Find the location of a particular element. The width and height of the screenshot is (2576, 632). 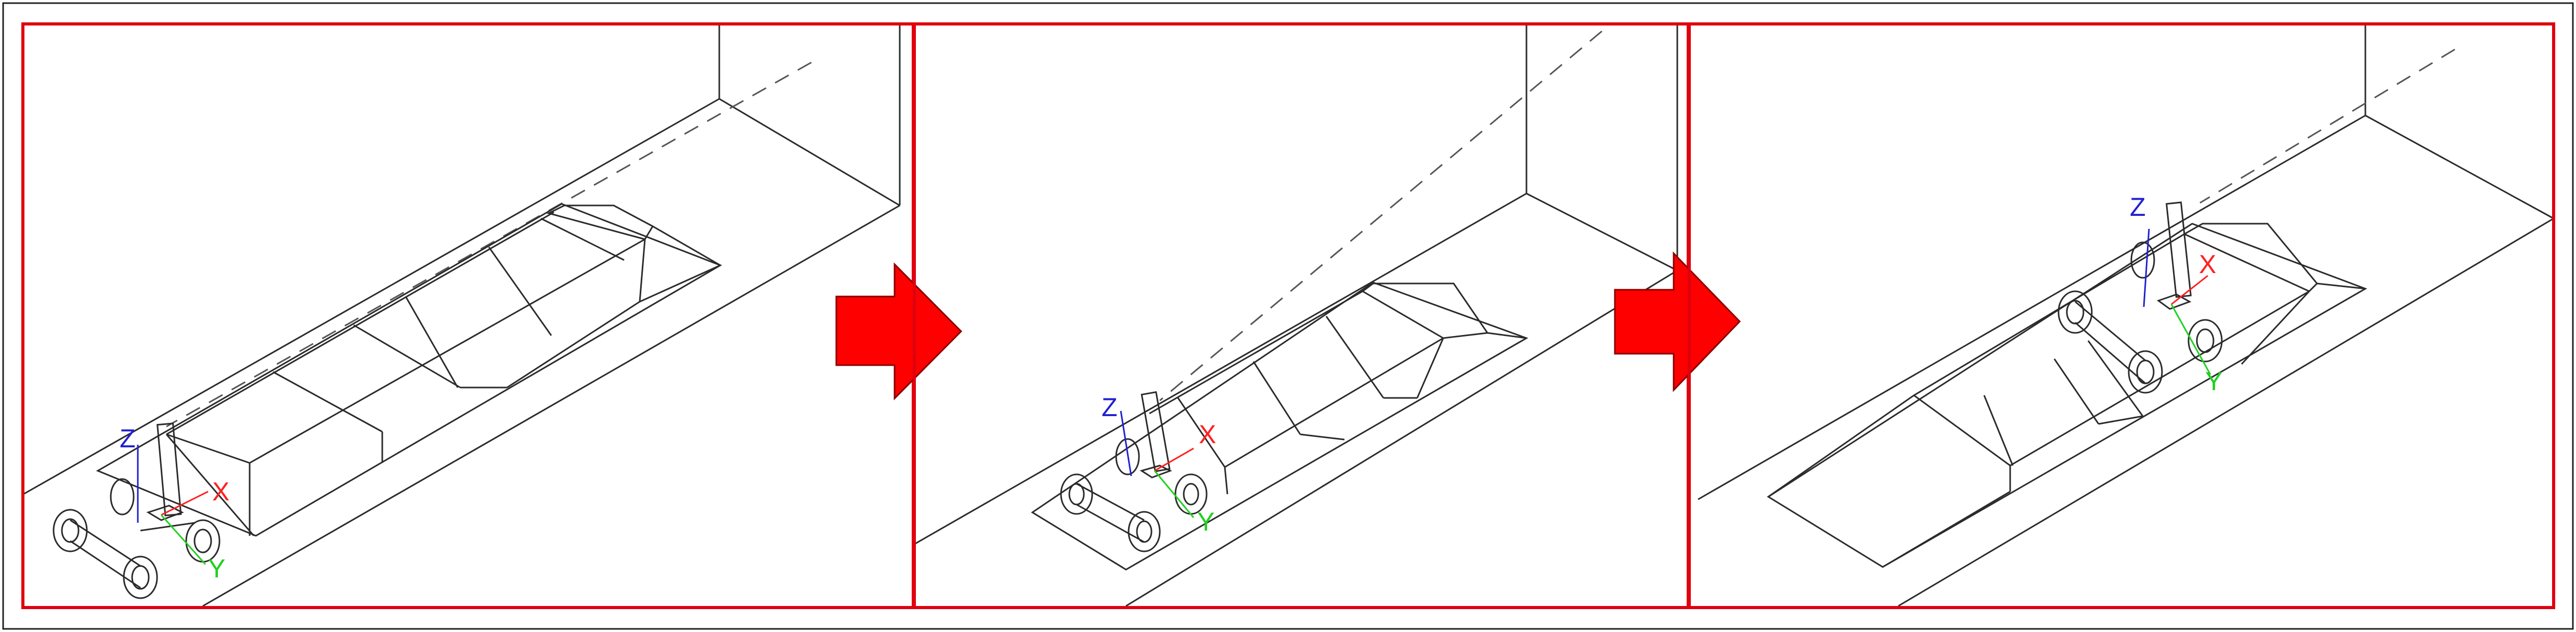

panel-2-axes is located at coordinates (1158, 464).